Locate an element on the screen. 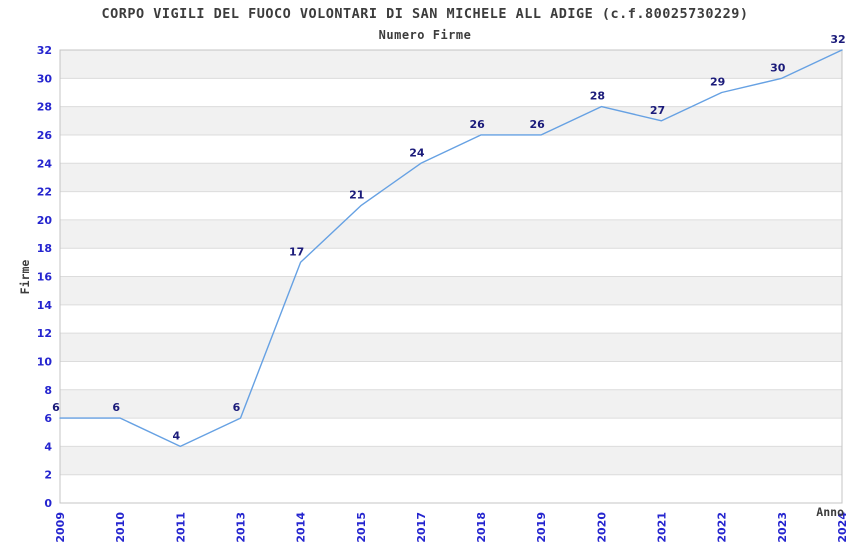 Image resolution: width=850 pixels, height=550 pixels. data-label: 29 is located at coordinates (717, 82).